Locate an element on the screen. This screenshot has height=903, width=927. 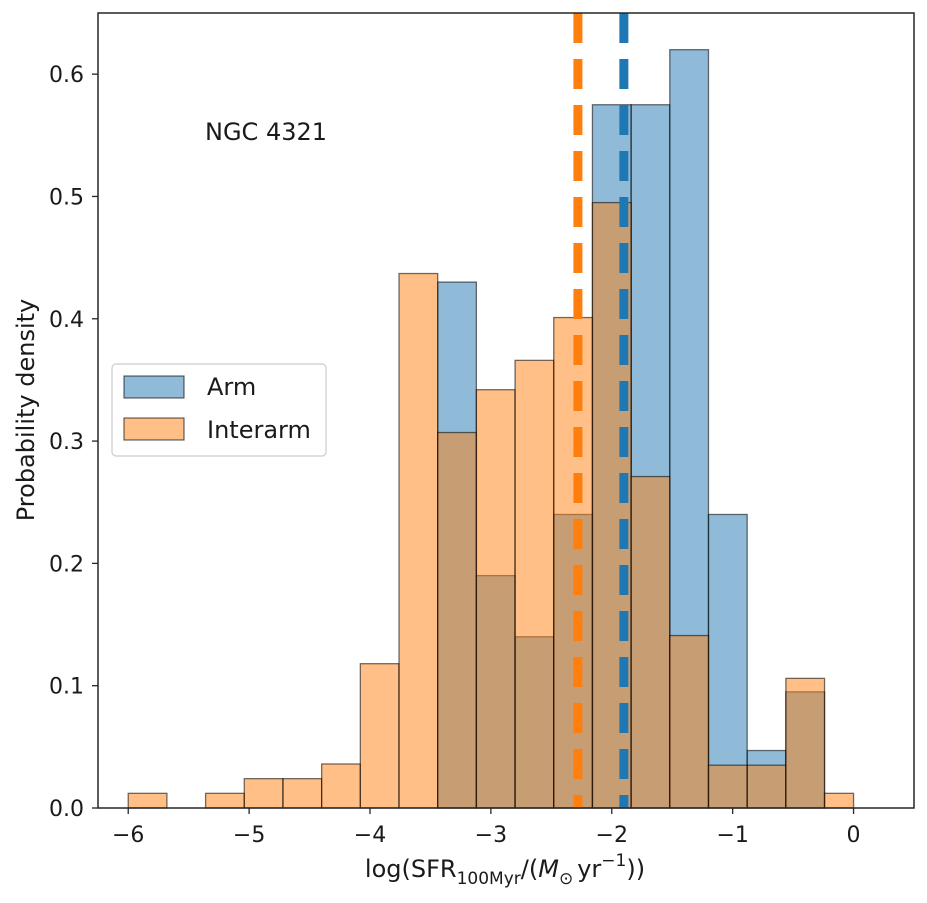
y-tick-label: 0.6 is located at coordinates (66, 75).